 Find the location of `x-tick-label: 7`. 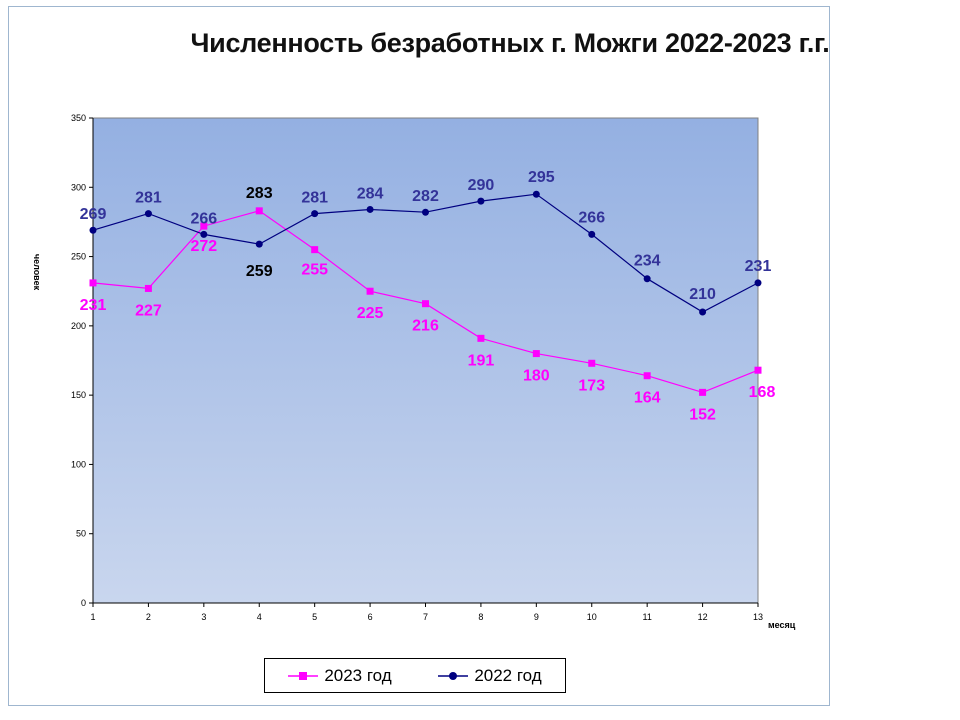

x-tick-label: 7 is located at coordinates (425, 617).